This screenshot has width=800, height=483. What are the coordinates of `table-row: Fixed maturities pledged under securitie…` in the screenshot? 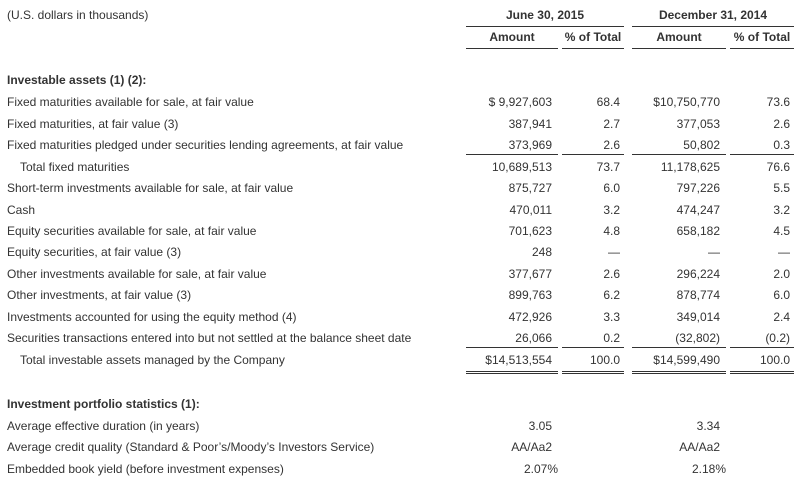 It's located at (400, 147).